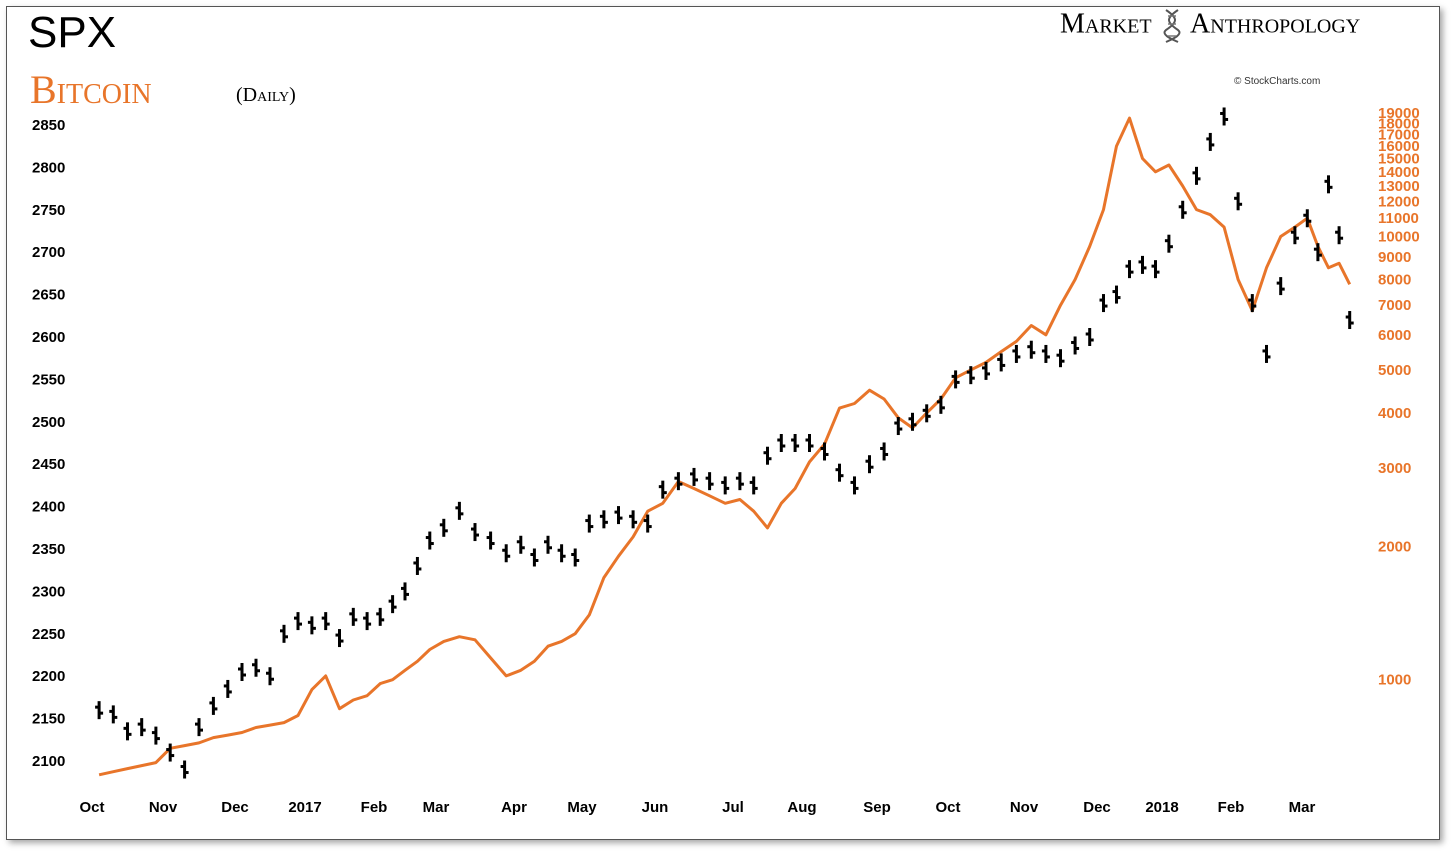  What do you see at coordinates (48, 634) in the screenshot?
I see `left-axis-tick-label: 2250` at bounding box center [48, 634].